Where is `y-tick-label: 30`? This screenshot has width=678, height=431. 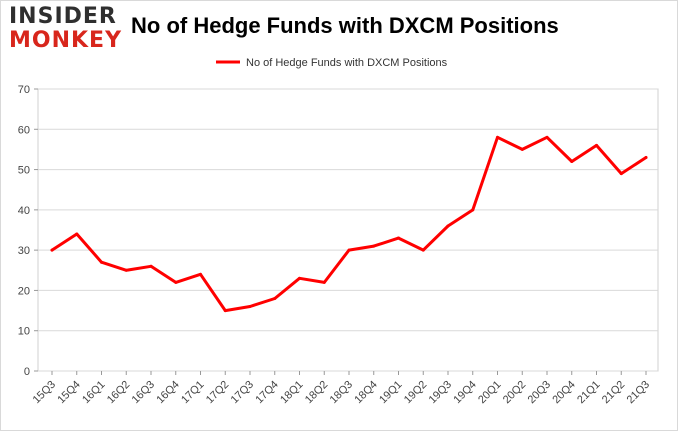 y-tick-label: 30 is located at coordinates (24, 251).